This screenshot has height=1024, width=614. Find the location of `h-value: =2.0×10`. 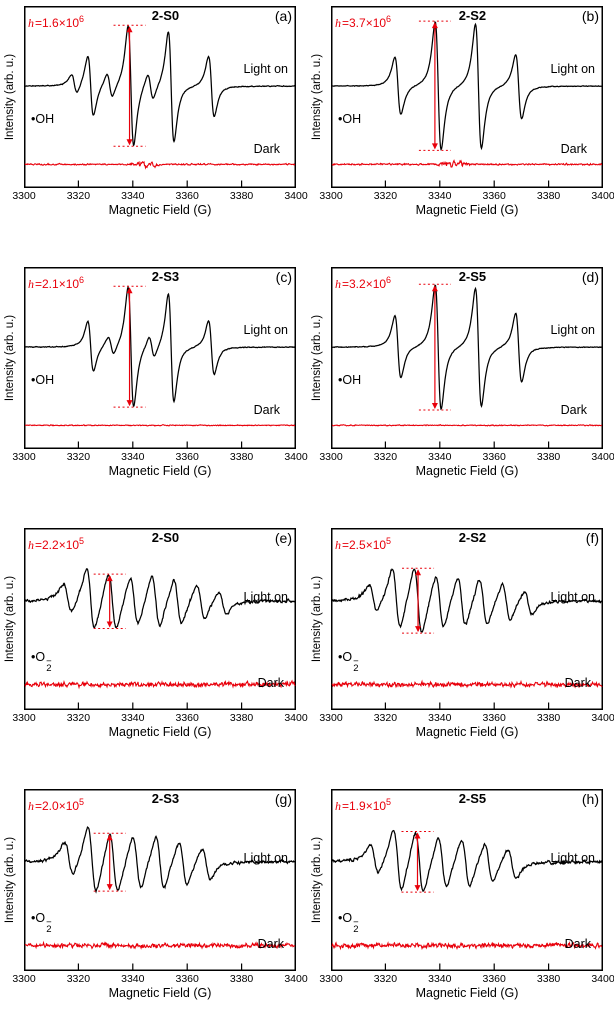

h-value: =2.0×10 is located at coordinates (57, 806).